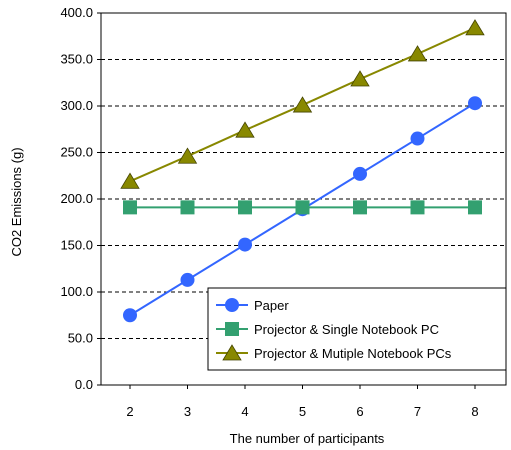  What do you see at coordinates (129, 411) in the screenshot?
I see `x-tick-label: 2` at bounding box center [129, 411].